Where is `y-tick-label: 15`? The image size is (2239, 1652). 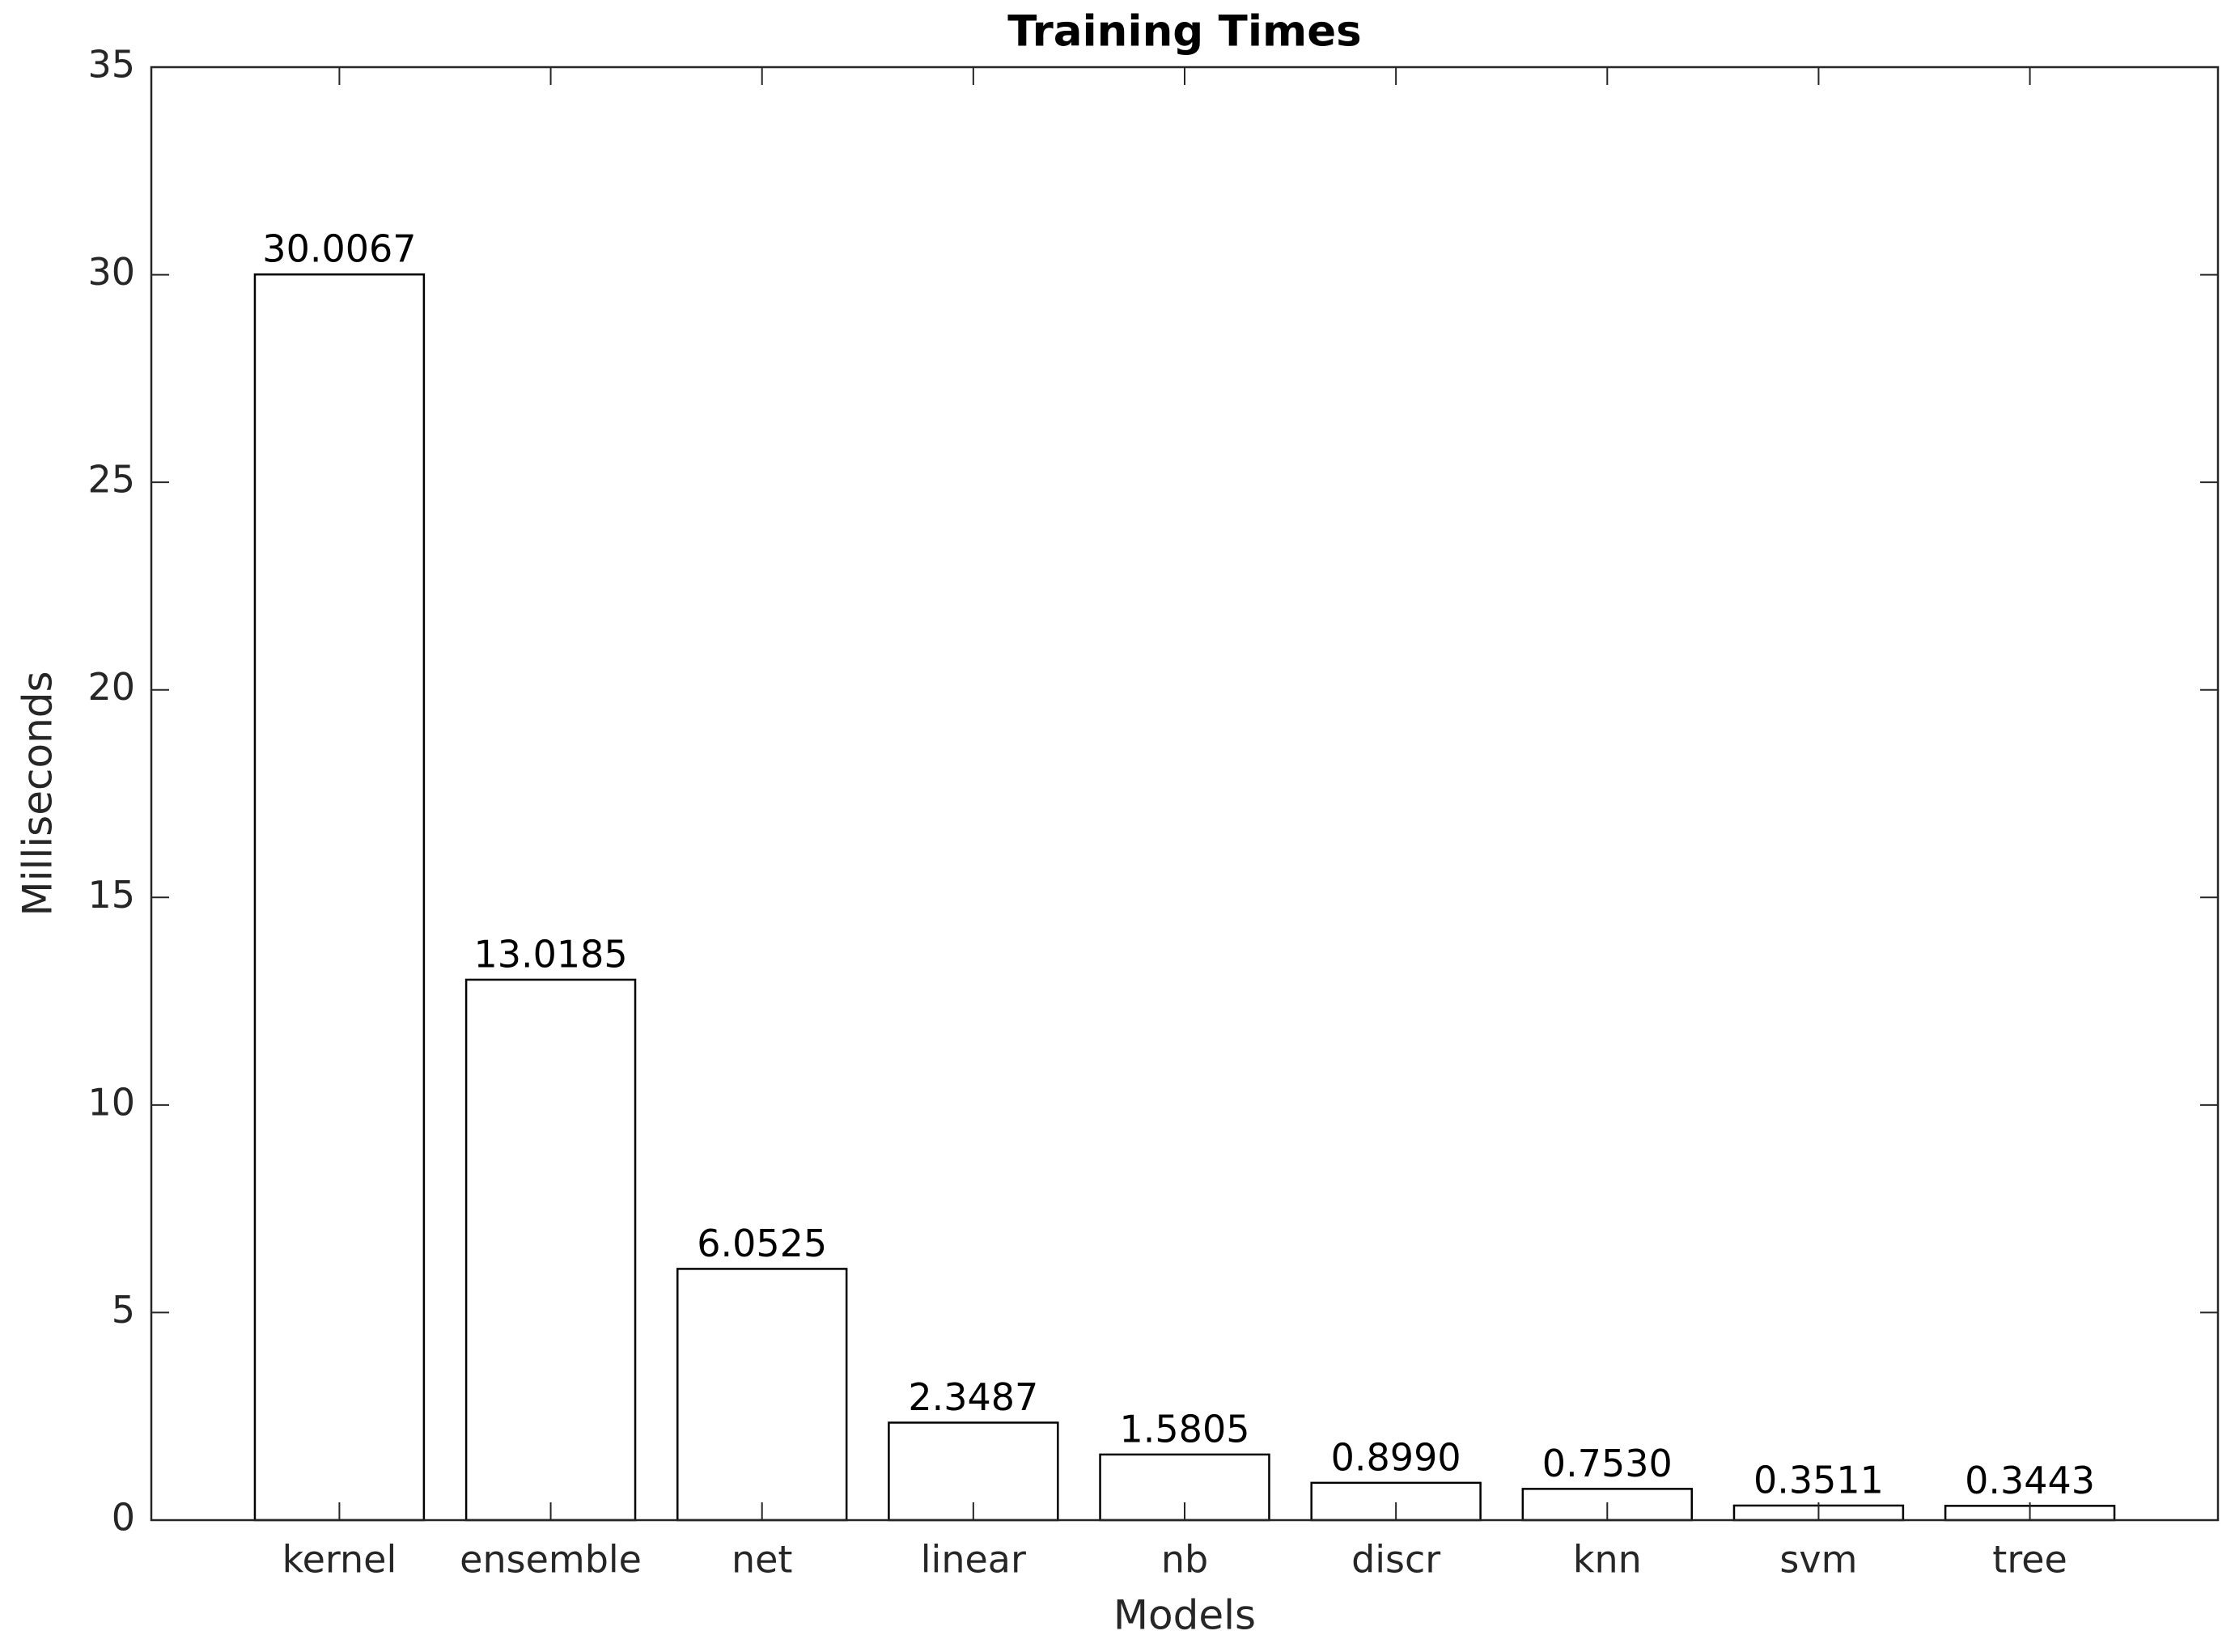
y-tick-label: 15 is located at coordinates (111, 895).